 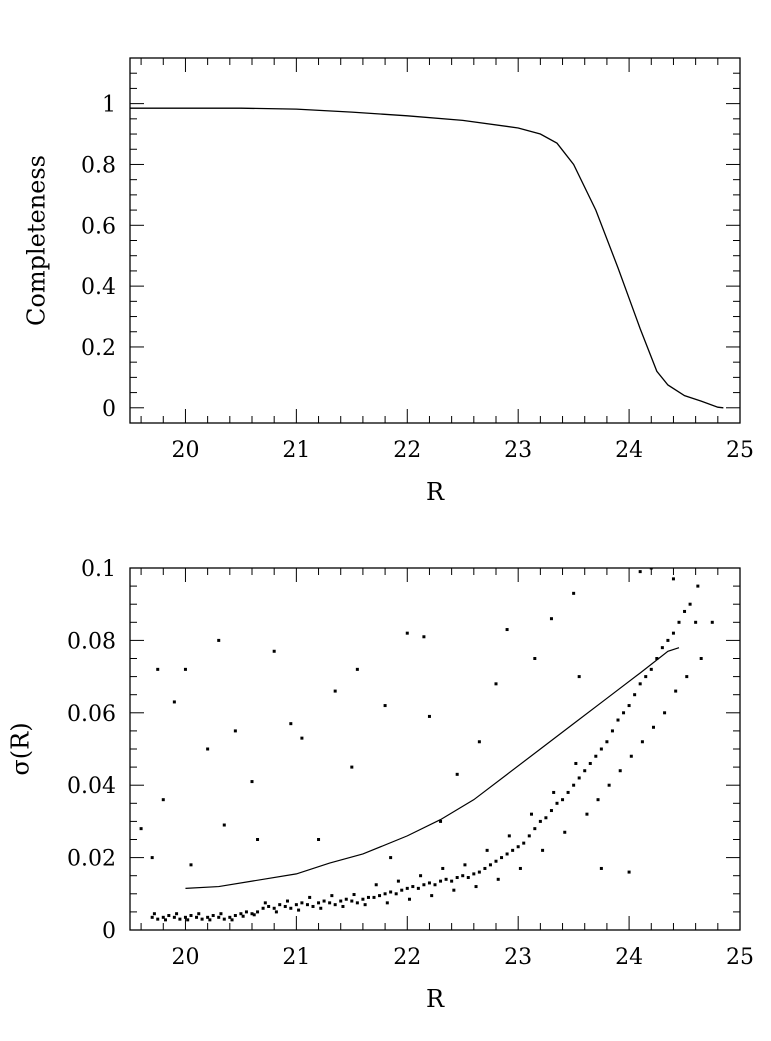 What do you see at coordinates (518, 957) in the screenshot?
I see `x-tick-label: 23` at bounding box center [518, 957].